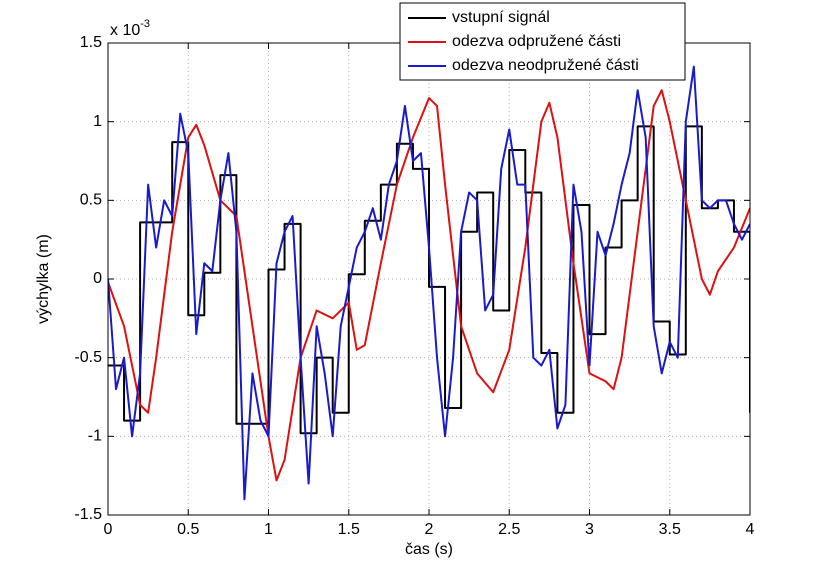 The width and height of the screenshot is (829, 578). Describe the element at coordinates (88, 514) in the screenshot. I see `y-tick-label: -1.5` at that location.